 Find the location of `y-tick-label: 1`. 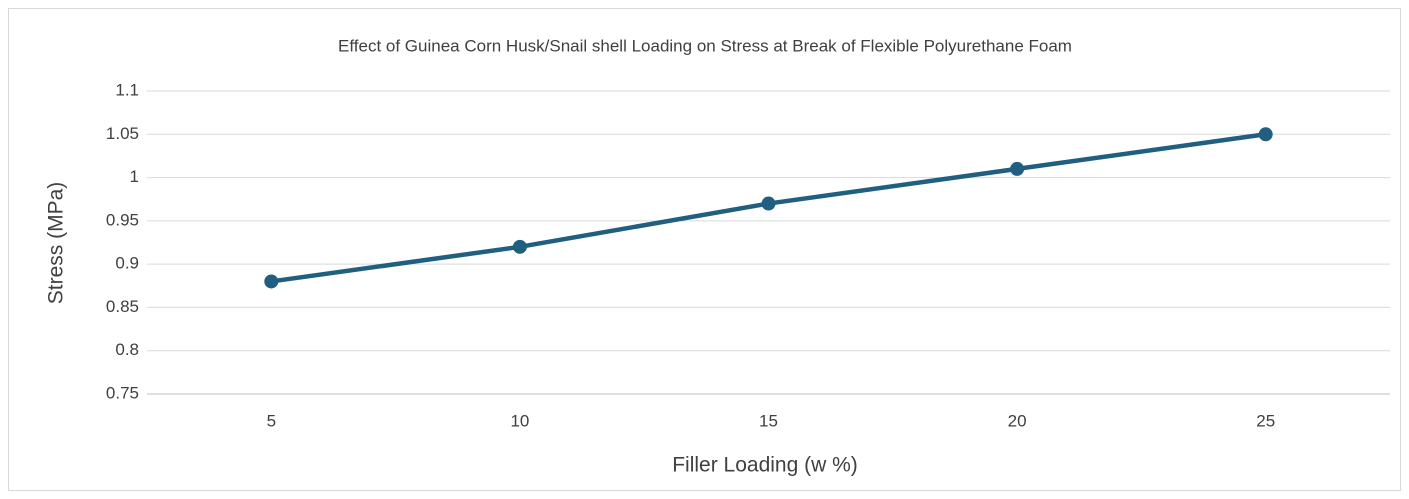

y-tick-label: 1 is located at coordinates (134, 176).